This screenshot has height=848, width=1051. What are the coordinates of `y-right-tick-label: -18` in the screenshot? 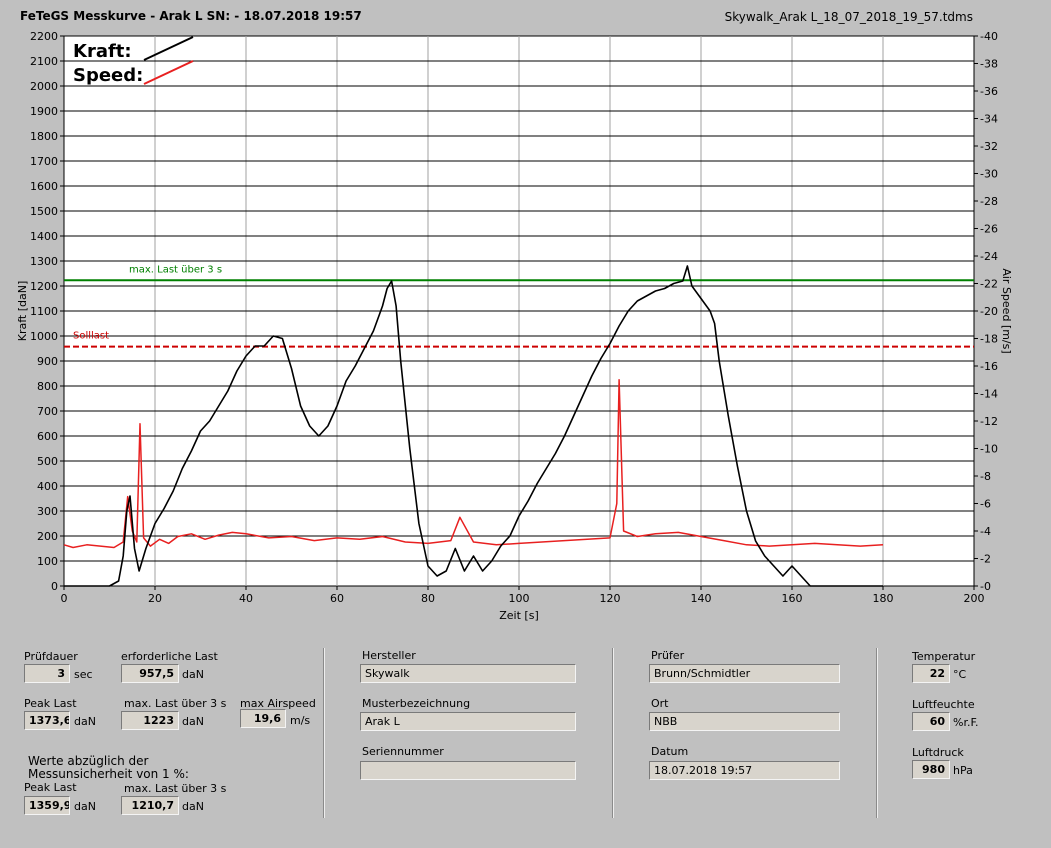 It's located at (989, 339).